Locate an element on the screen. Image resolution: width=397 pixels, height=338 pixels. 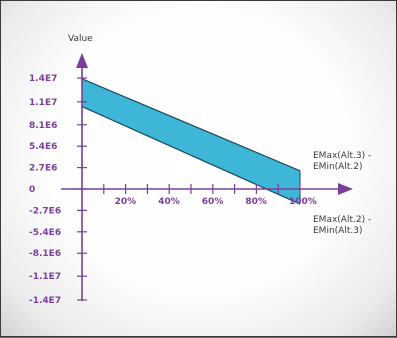
x-tick-label: 20% is located at coordinates (126, 202).